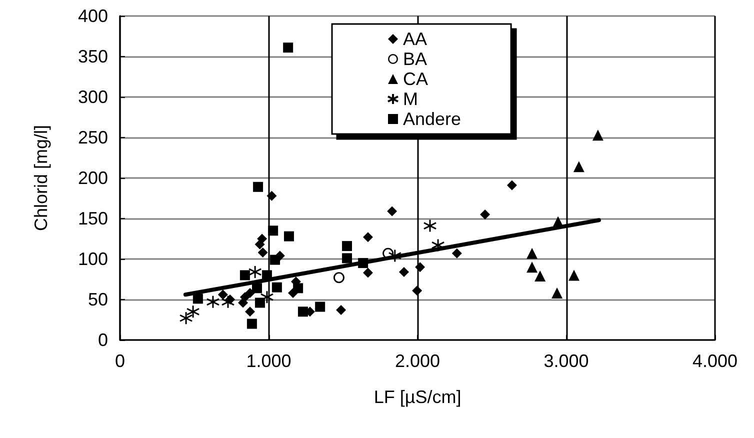  I want to click on y-tick-label: 400, so click(93, 16).